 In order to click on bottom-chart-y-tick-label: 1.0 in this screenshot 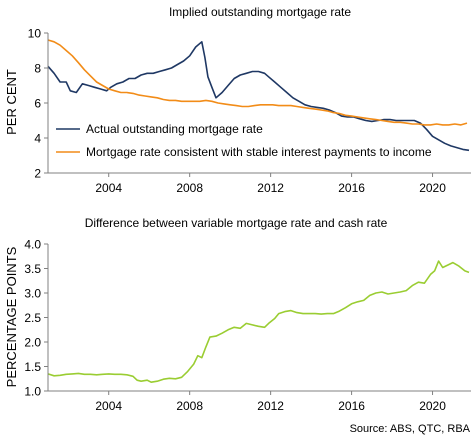, I will do `click(32, 392)`.